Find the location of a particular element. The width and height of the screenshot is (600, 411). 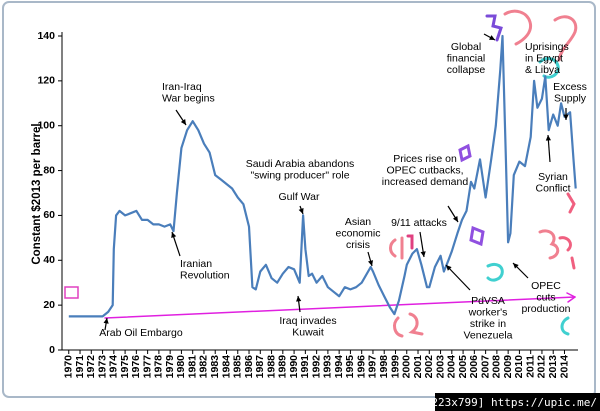

annotation-line: cuts is located at coordinates (545, 298).